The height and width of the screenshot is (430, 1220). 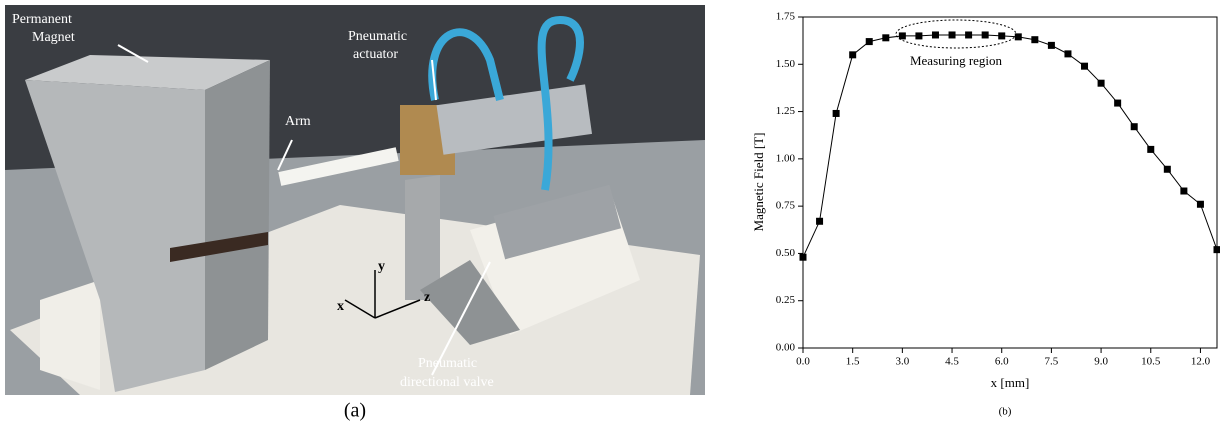 What do you see at coordinates (340, 306) in the screenshot?
I see `axis-x: x` at bounding box center [340, 306].